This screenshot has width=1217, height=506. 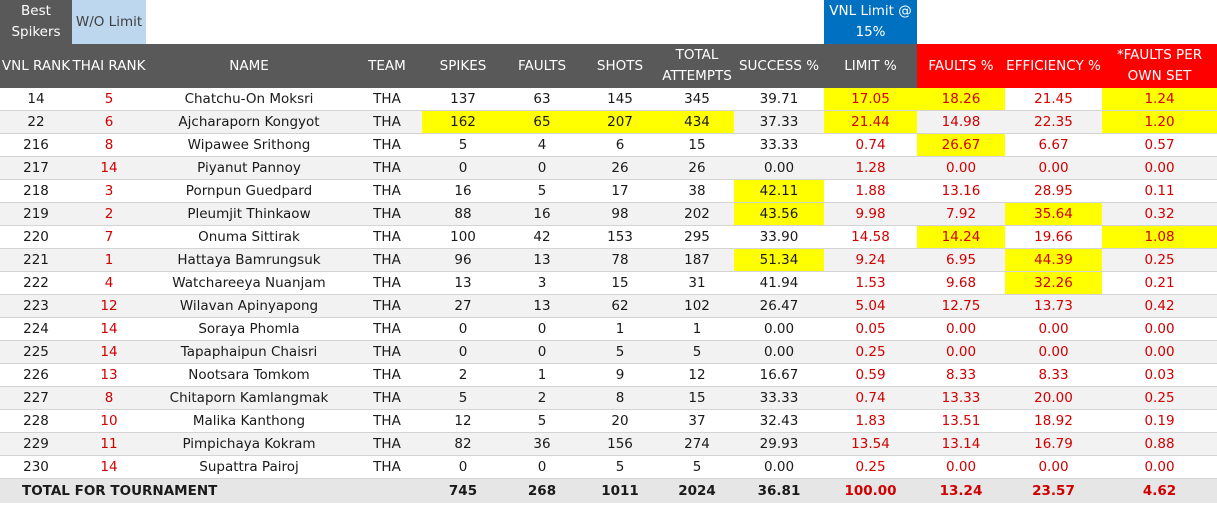 What do you see at coordinates (36, 237) in the screenshot?
I see `cell-vnl-rank: 220` at bounding box center [36, 237].